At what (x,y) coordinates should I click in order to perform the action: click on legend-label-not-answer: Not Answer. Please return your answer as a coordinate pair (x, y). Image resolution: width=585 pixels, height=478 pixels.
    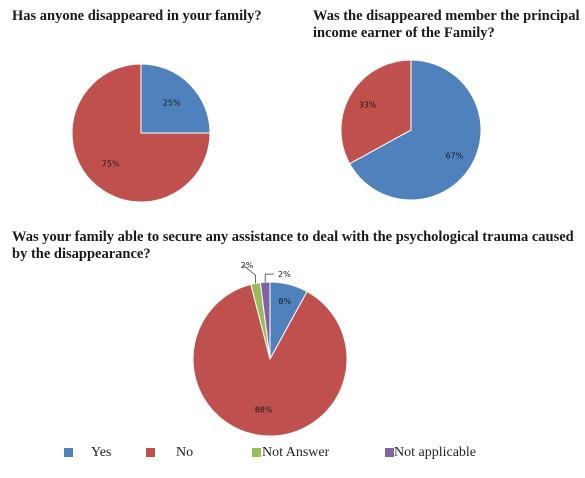
    Looking at the image, I should click on (296, 452).